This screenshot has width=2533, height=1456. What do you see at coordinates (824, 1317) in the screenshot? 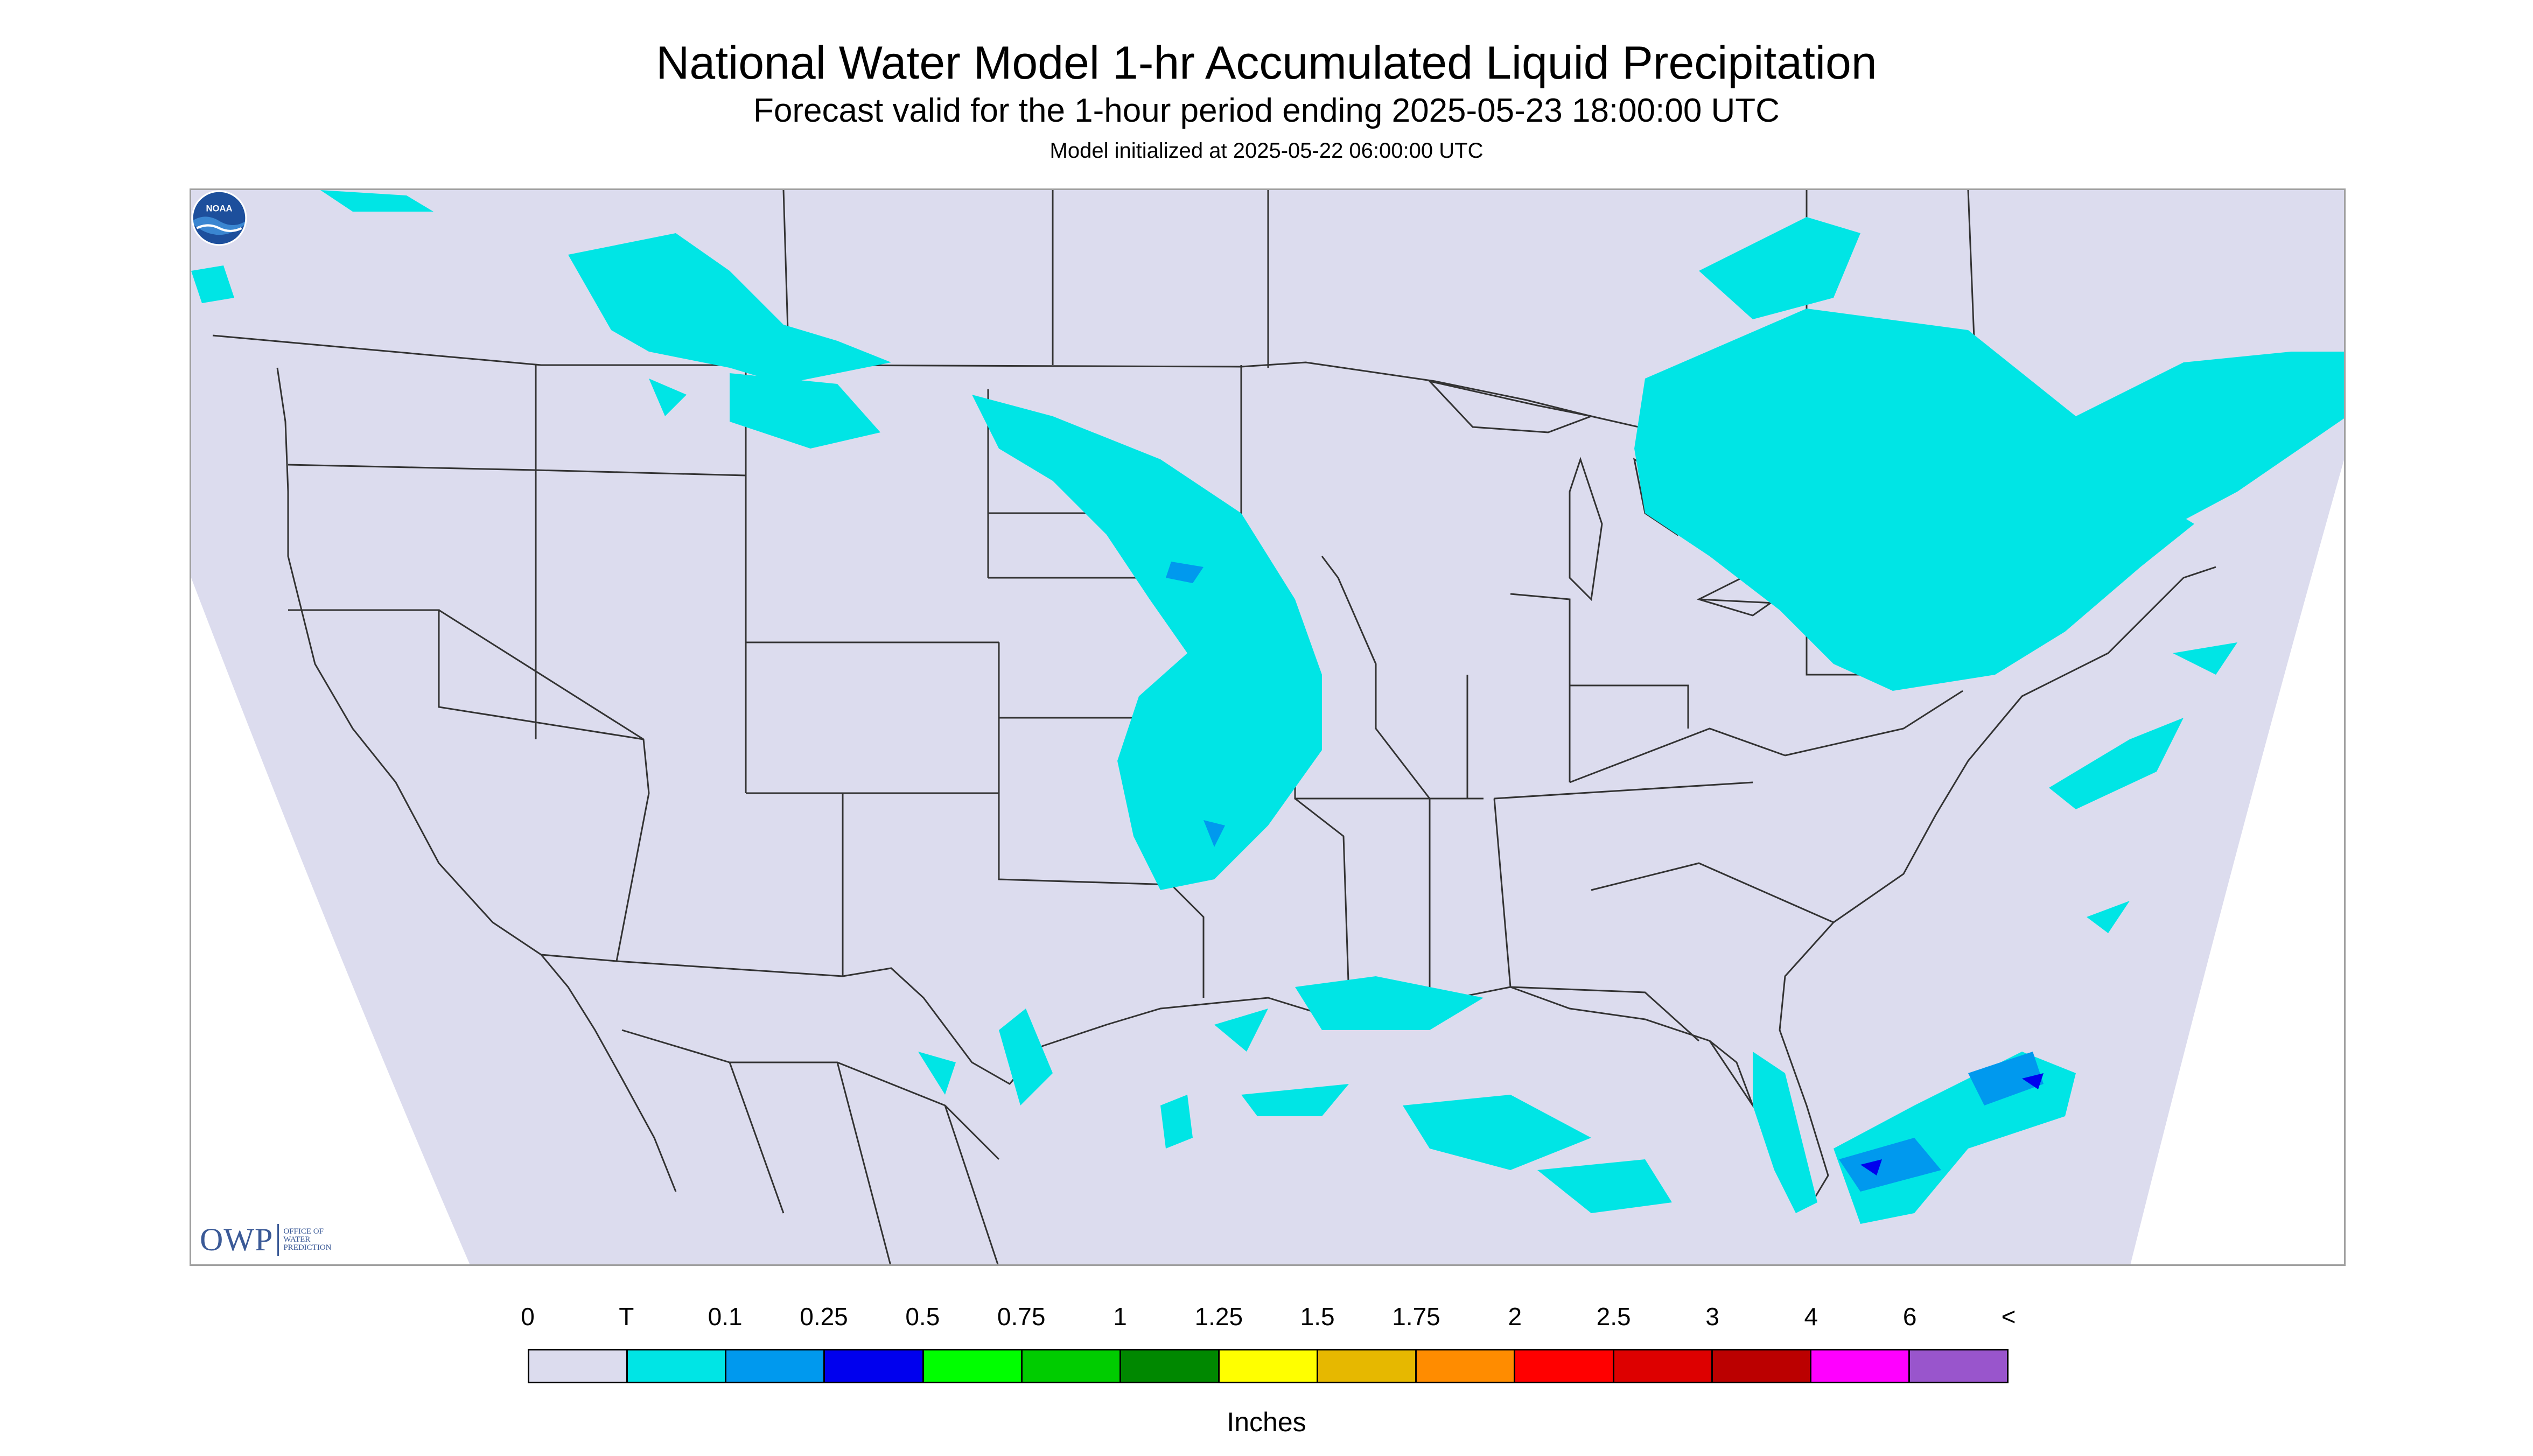
I see `legend-label: 0.25` at bounding box center [824, 1317].